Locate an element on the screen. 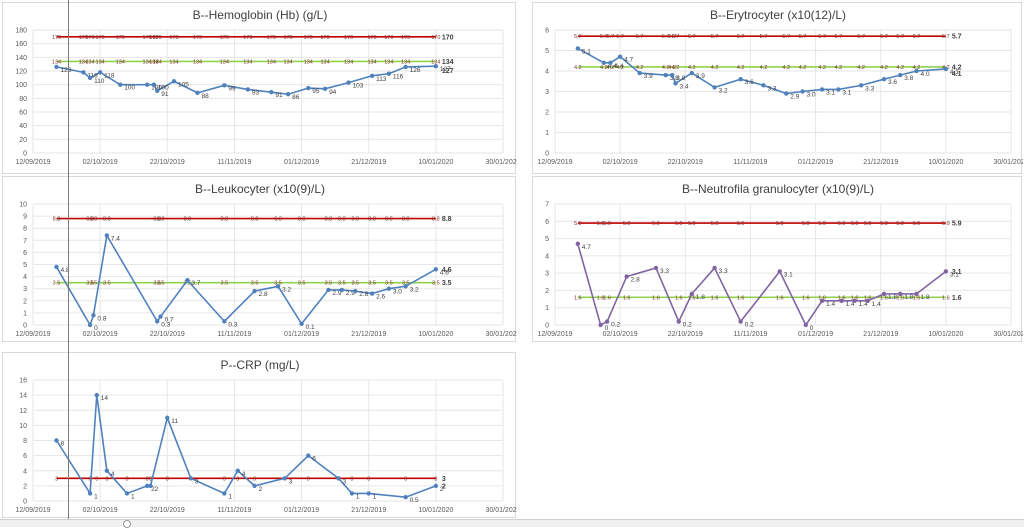 The height and width of the screenshot is (528, 1024). bottom-scroll-strip is located at coordinates (512, 523).